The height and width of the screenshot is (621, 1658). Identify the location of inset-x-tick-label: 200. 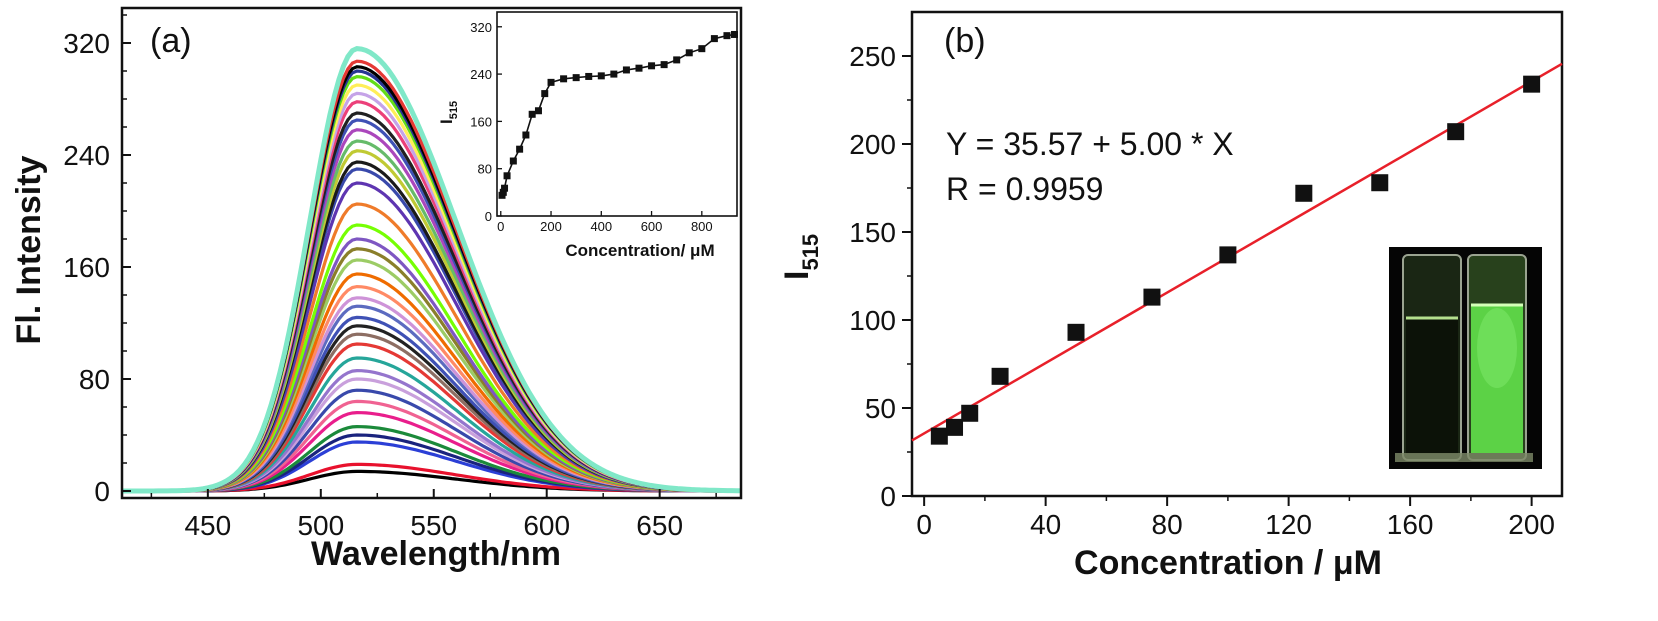
(551, 226).